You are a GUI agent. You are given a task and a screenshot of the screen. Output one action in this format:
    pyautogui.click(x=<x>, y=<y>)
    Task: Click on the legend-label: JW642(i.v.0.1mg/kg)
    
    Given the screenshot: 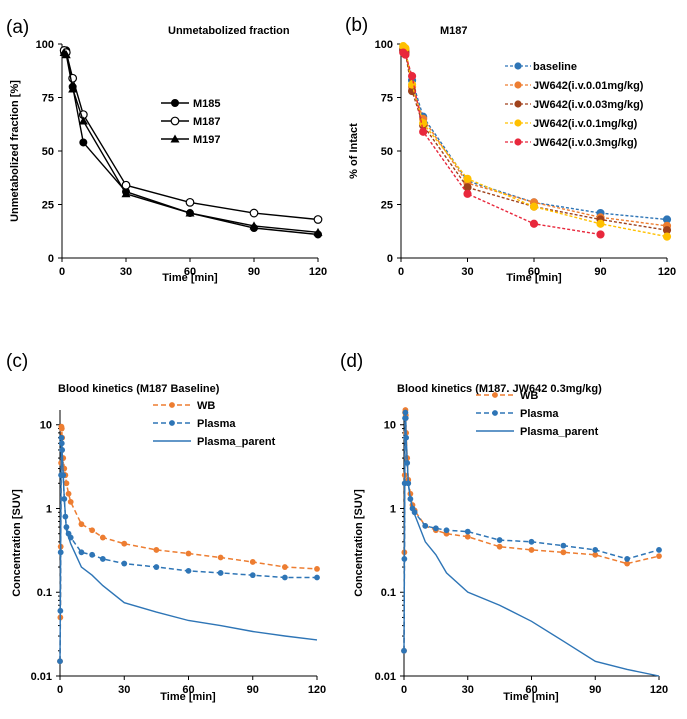 What is the action you would take?
    pyautogui.click(x=585, y=124)
    